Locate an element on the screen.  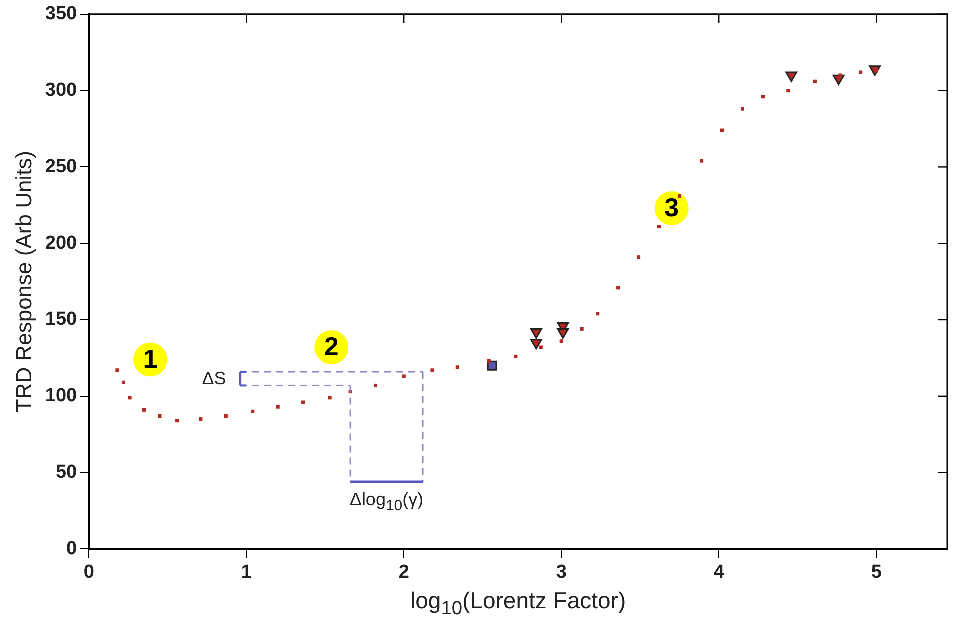
x-tick-label: 3 is located at coordinates (561, 572).